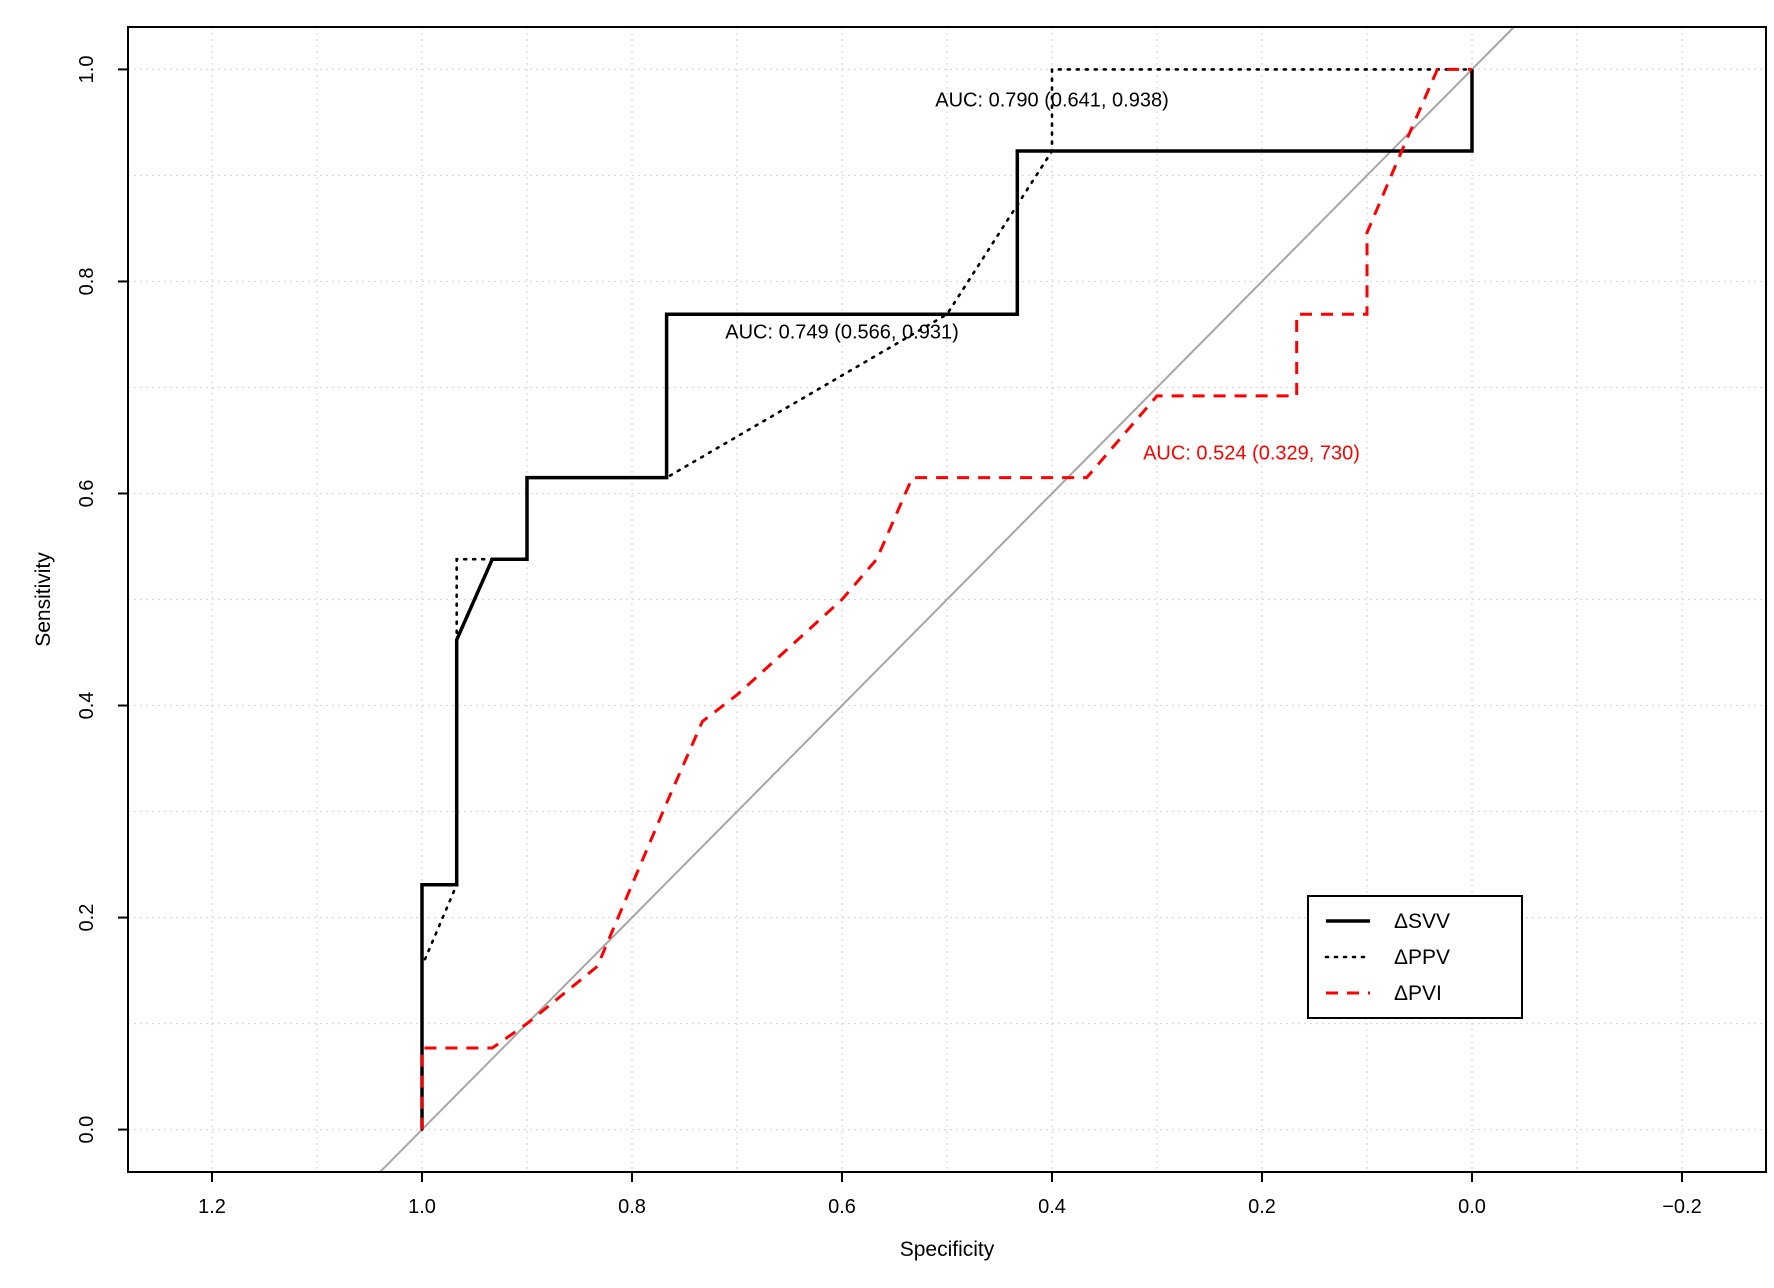 The height and width of the screenshot is (1288, 1774). I want to click on legend-label: ΔSVV, so click(1422, 921).